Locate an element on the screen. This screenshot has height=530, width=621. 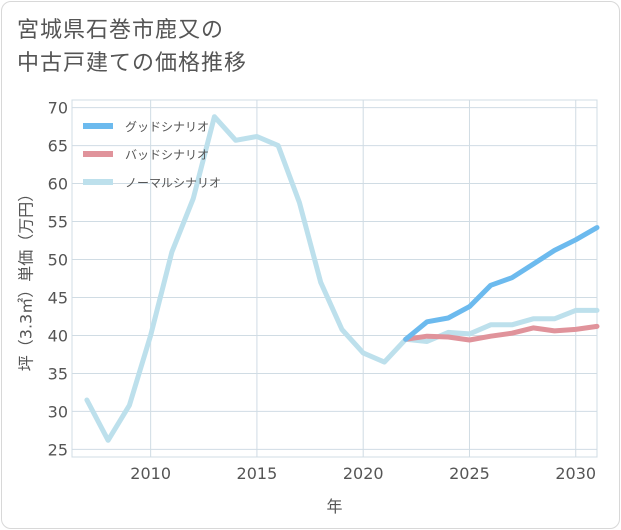
legend-label: バッドシナリオ is located at coordinates (167, 155).